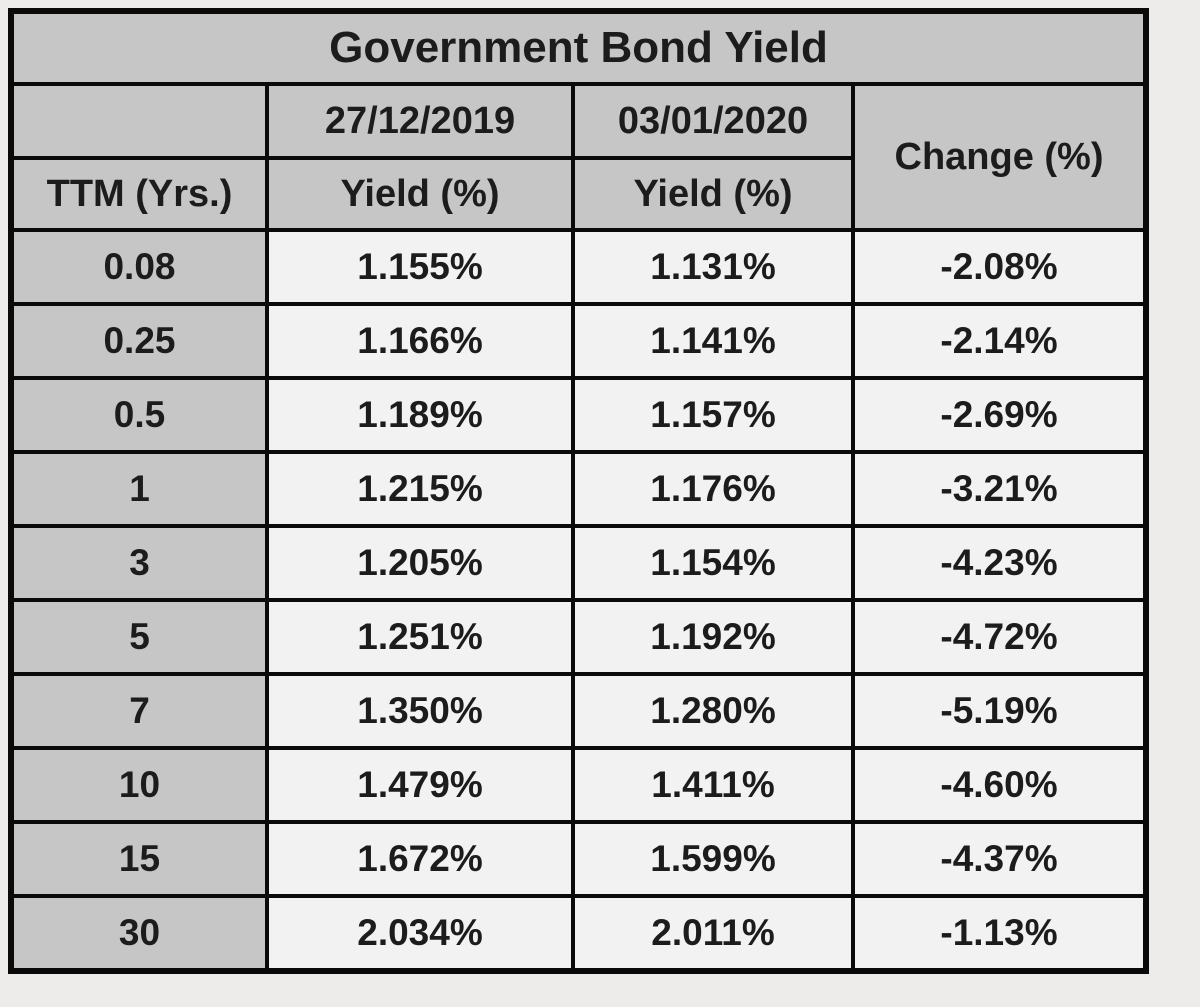 This screenshot has height=1007, width=1200. What do you see at coordinates (713, 711) in the screenshot?
I see `yield-2-cell: 1.280%` at bounding box center [713, 711].